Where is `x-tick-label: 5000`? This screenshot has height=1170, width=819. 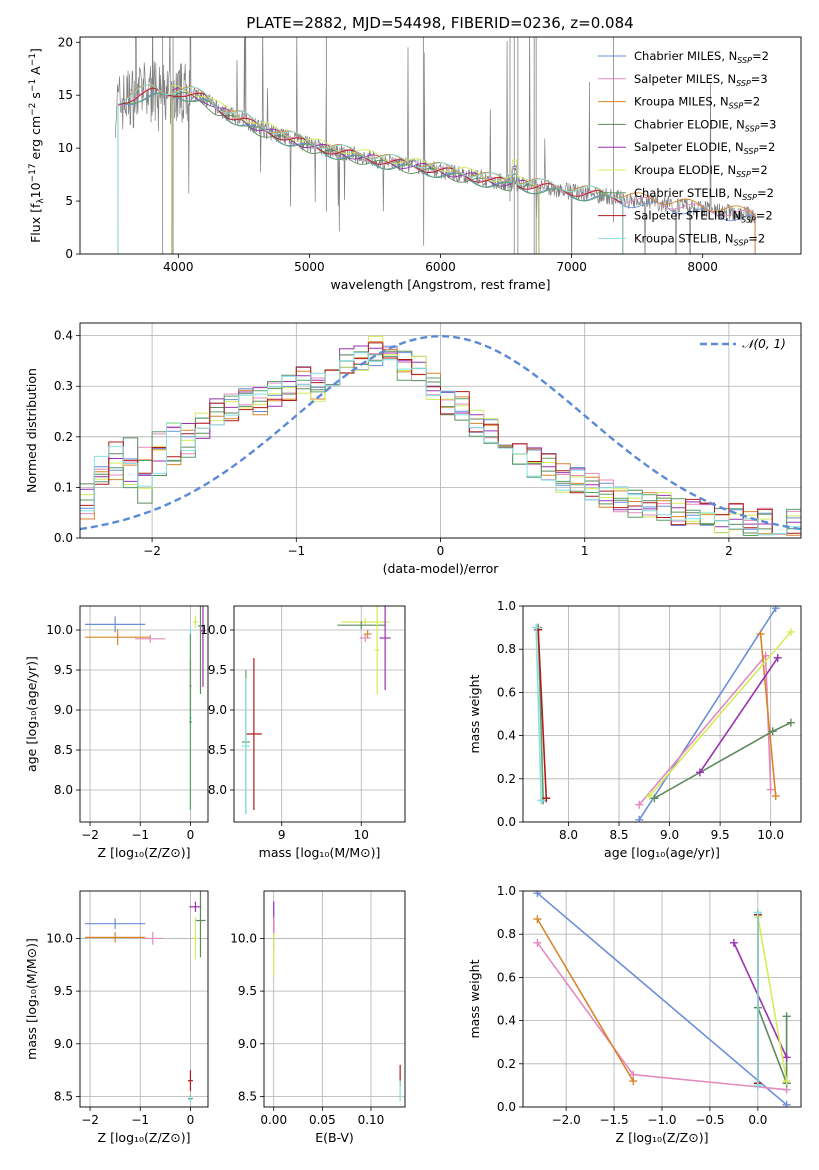 x-tick-label: 5000 is located at coordinates (309, 267).